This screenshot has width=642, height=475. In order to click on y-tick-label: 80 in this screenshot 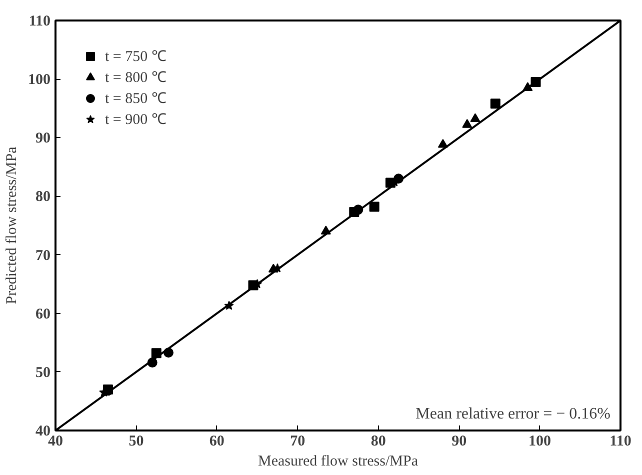, I will do `click(43, 197)`.